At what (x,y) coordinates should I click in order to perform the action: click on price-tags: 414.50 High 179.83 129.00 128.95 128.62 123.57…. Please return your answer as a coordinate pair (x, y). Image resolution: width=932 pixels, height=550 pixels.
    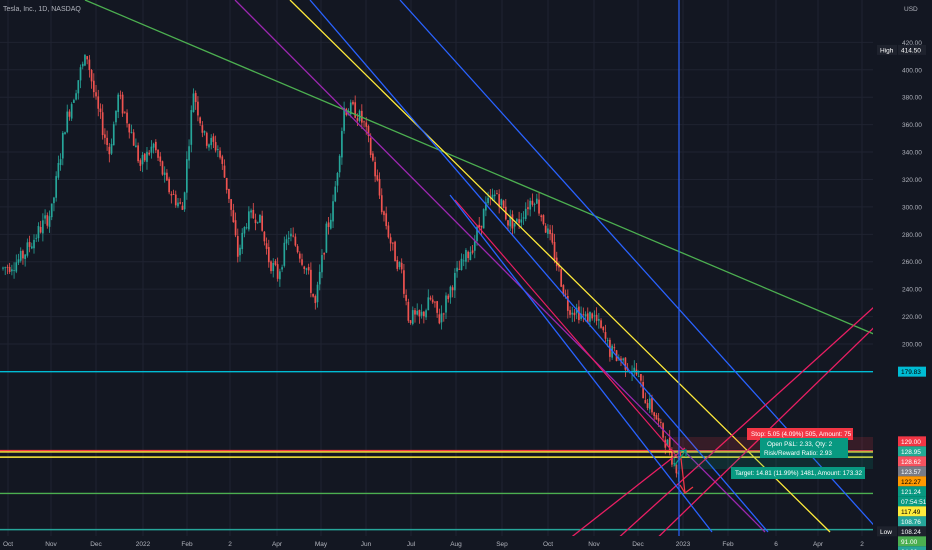
    Looking at the image, I should click on (902, 297).